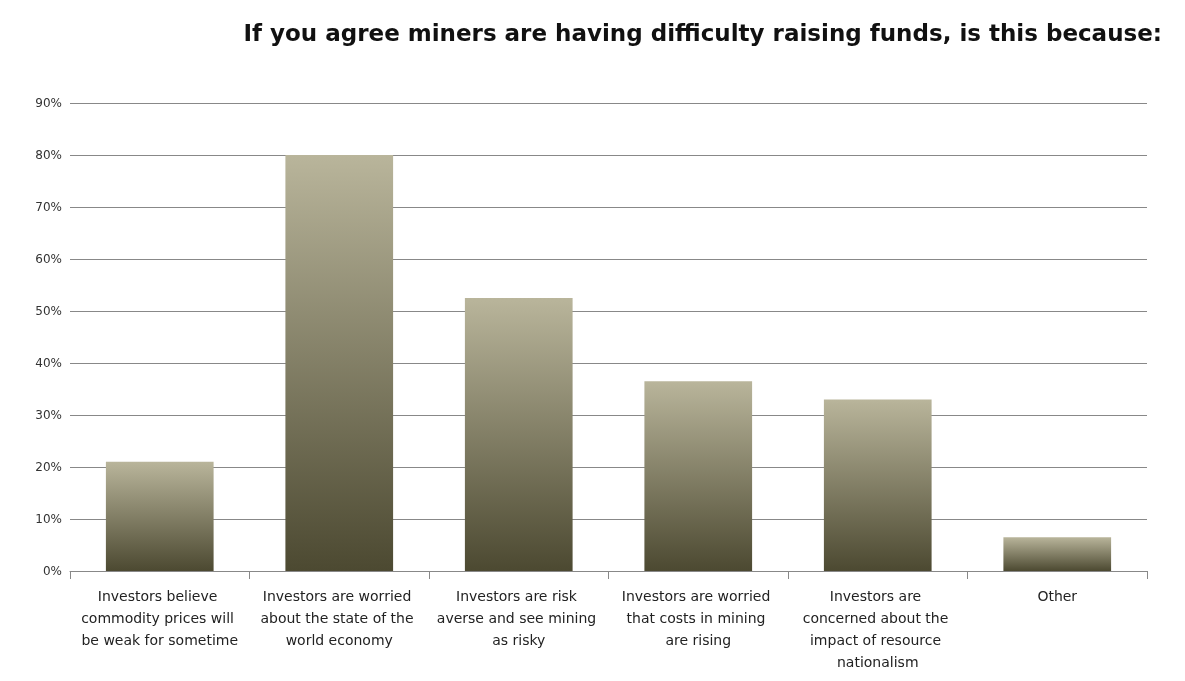  What do you see at coordinates (48, 415) in the screenshot?
I see `y-tick-label: 30%` at bounding box center [48, 415].